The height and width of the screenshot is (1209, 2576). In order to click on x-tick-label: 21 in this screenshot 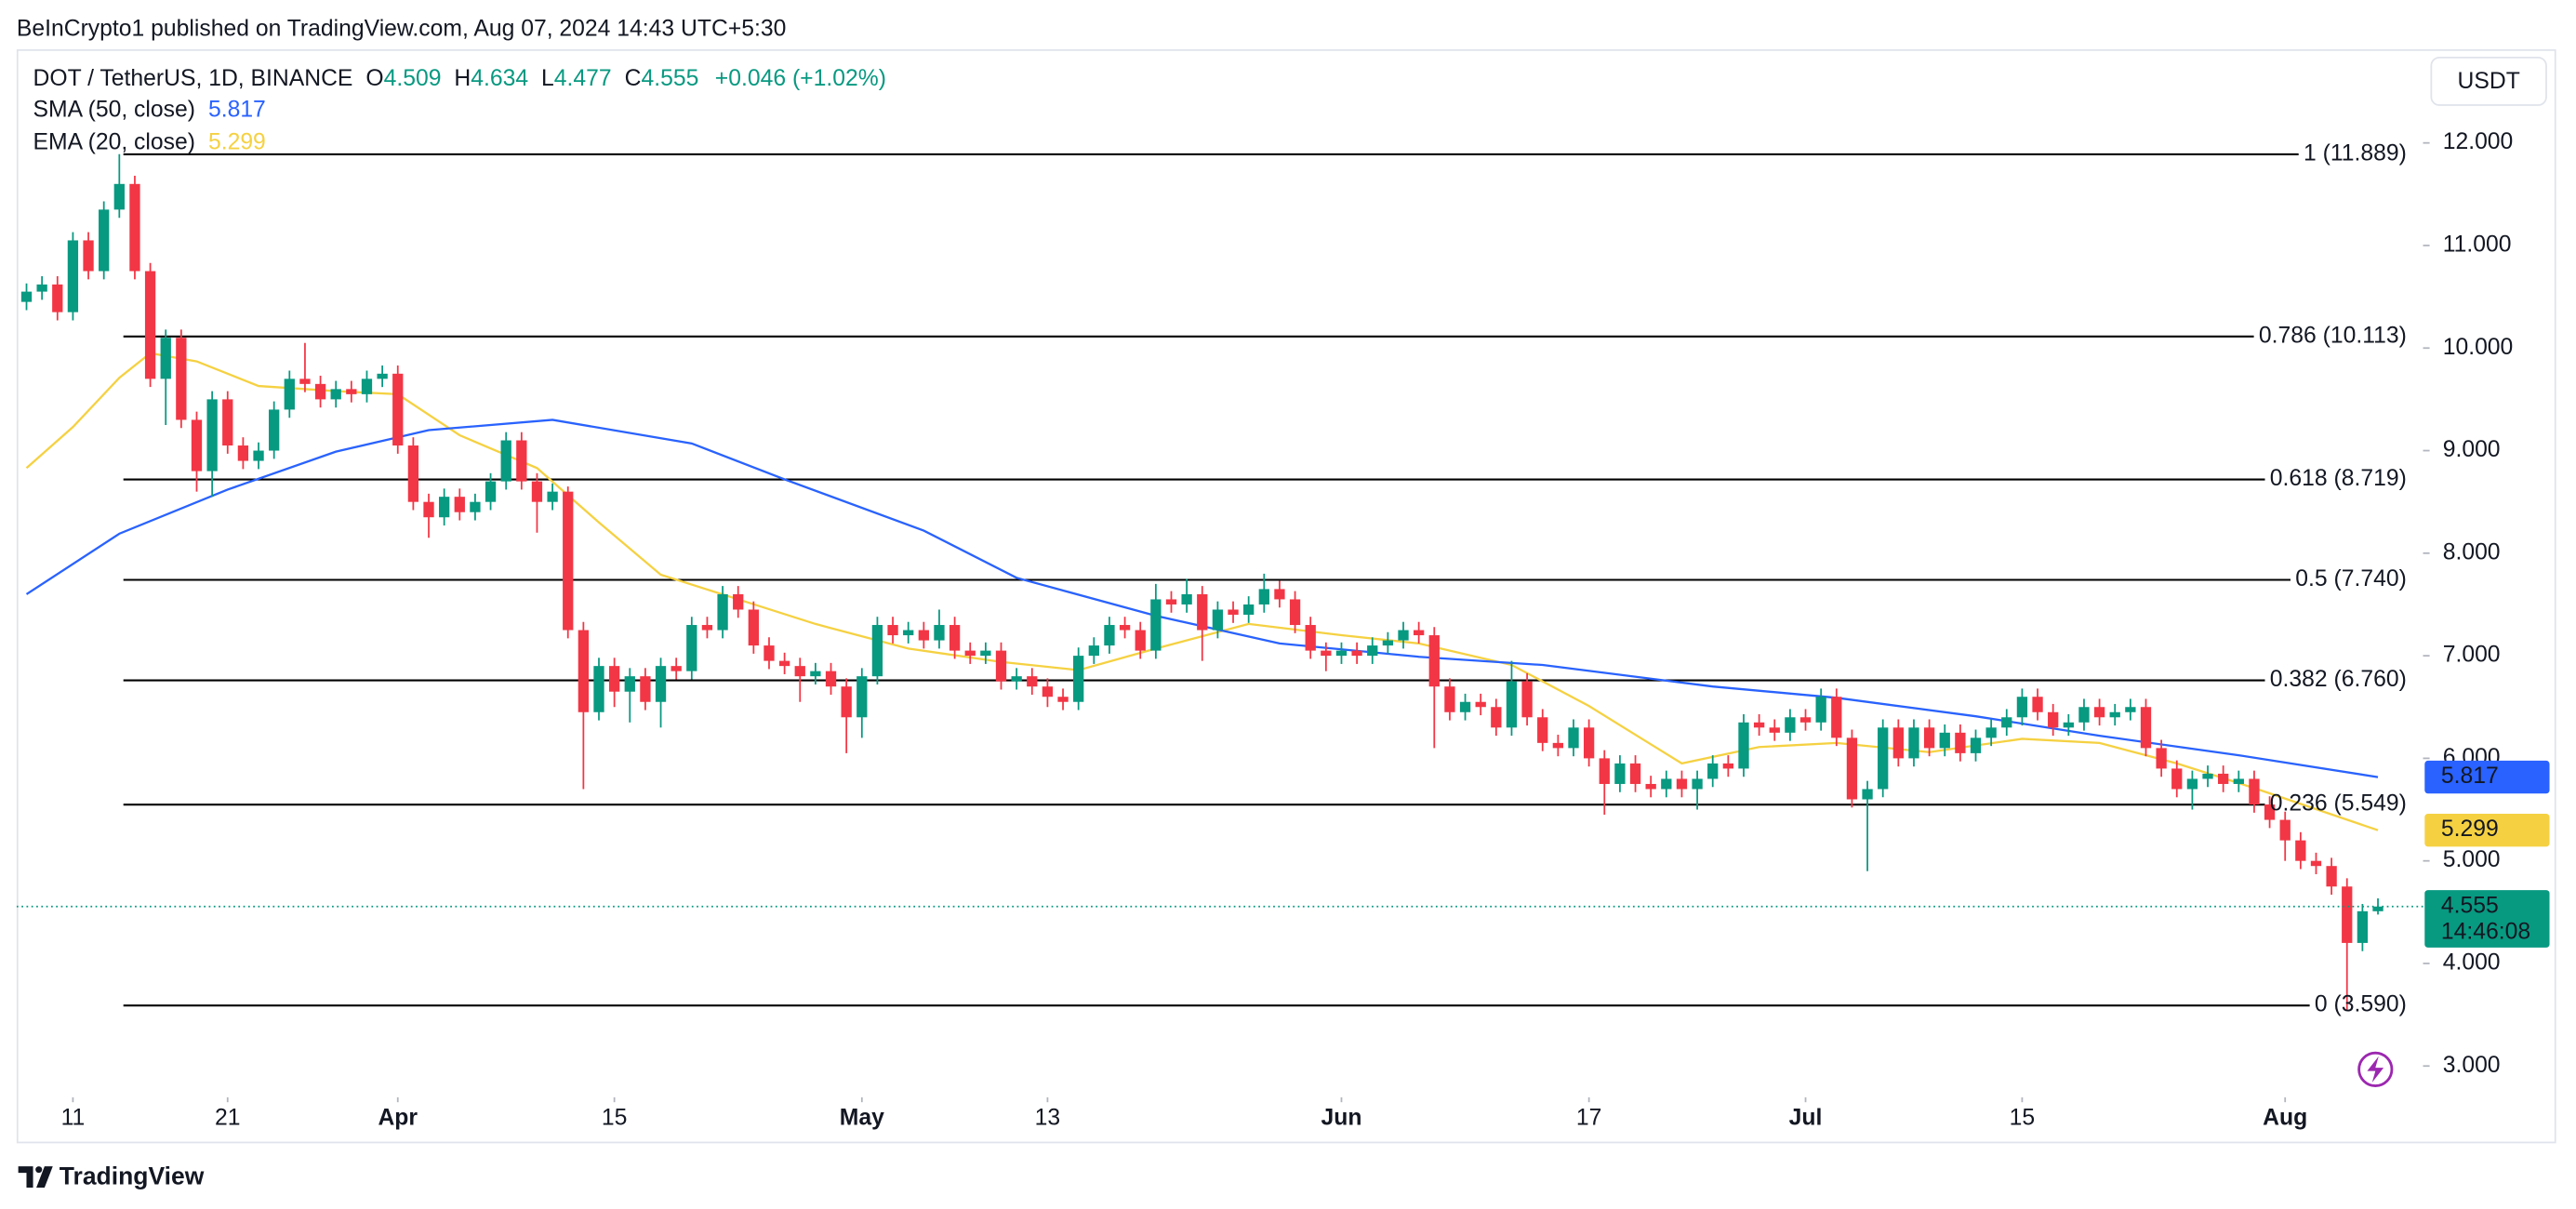, I will do `click(227, 1117)`.